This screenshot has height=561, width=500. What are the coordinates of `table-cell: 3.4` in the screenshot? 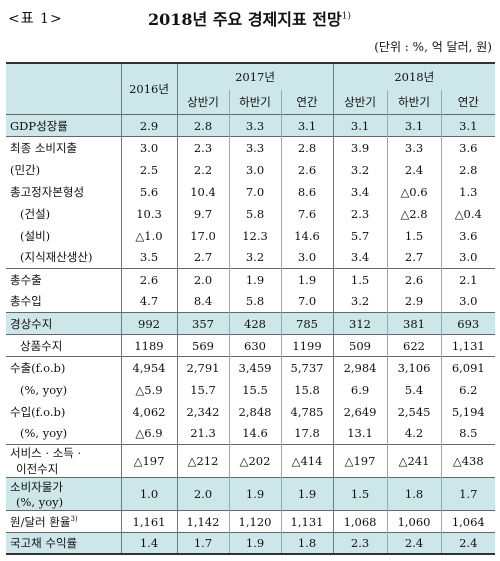 It's located at (360, 191).